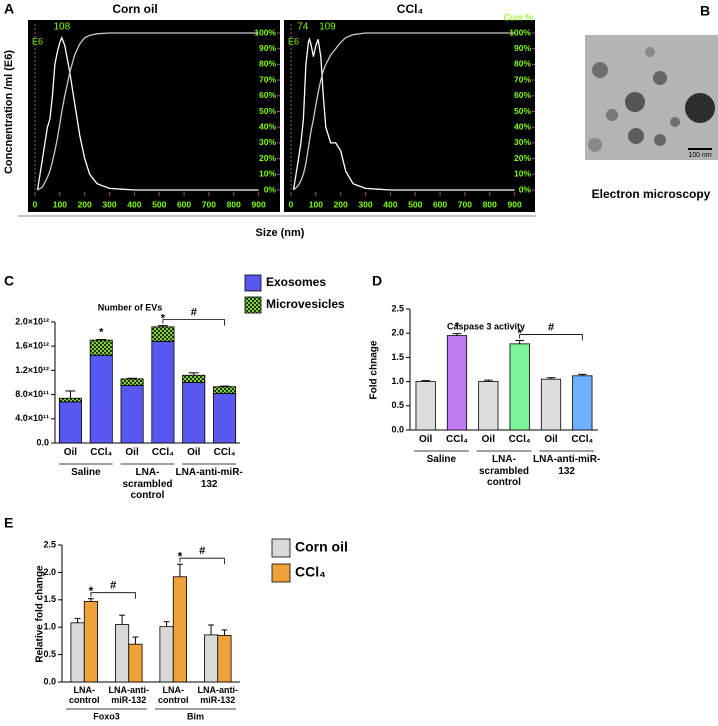  Describe the element at coordinates (40, 614) in the screenshot. I see `y-axis-label: Relative fold change` at that location.